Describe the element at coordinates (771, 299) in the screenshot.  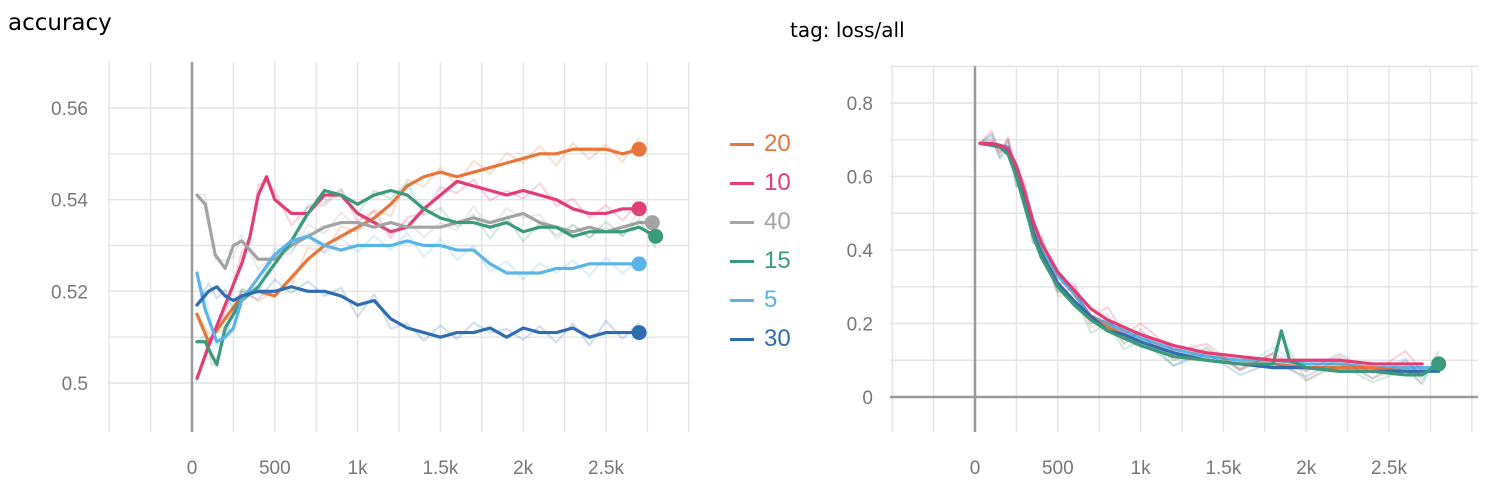
I see `legend-label: 5` at that location.